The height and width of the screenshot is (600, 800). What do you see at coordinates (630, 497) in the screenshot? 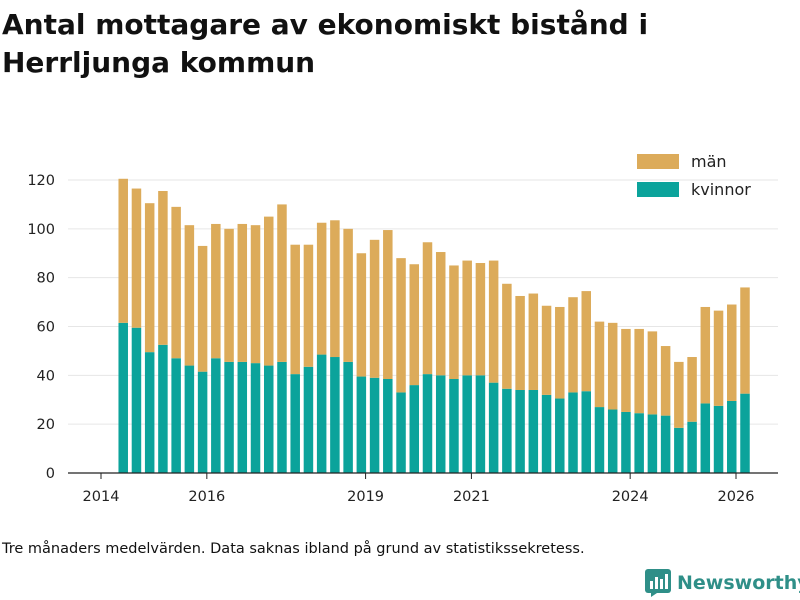
I see `x-tick-label: 2024` at bounding box center [630, 497].